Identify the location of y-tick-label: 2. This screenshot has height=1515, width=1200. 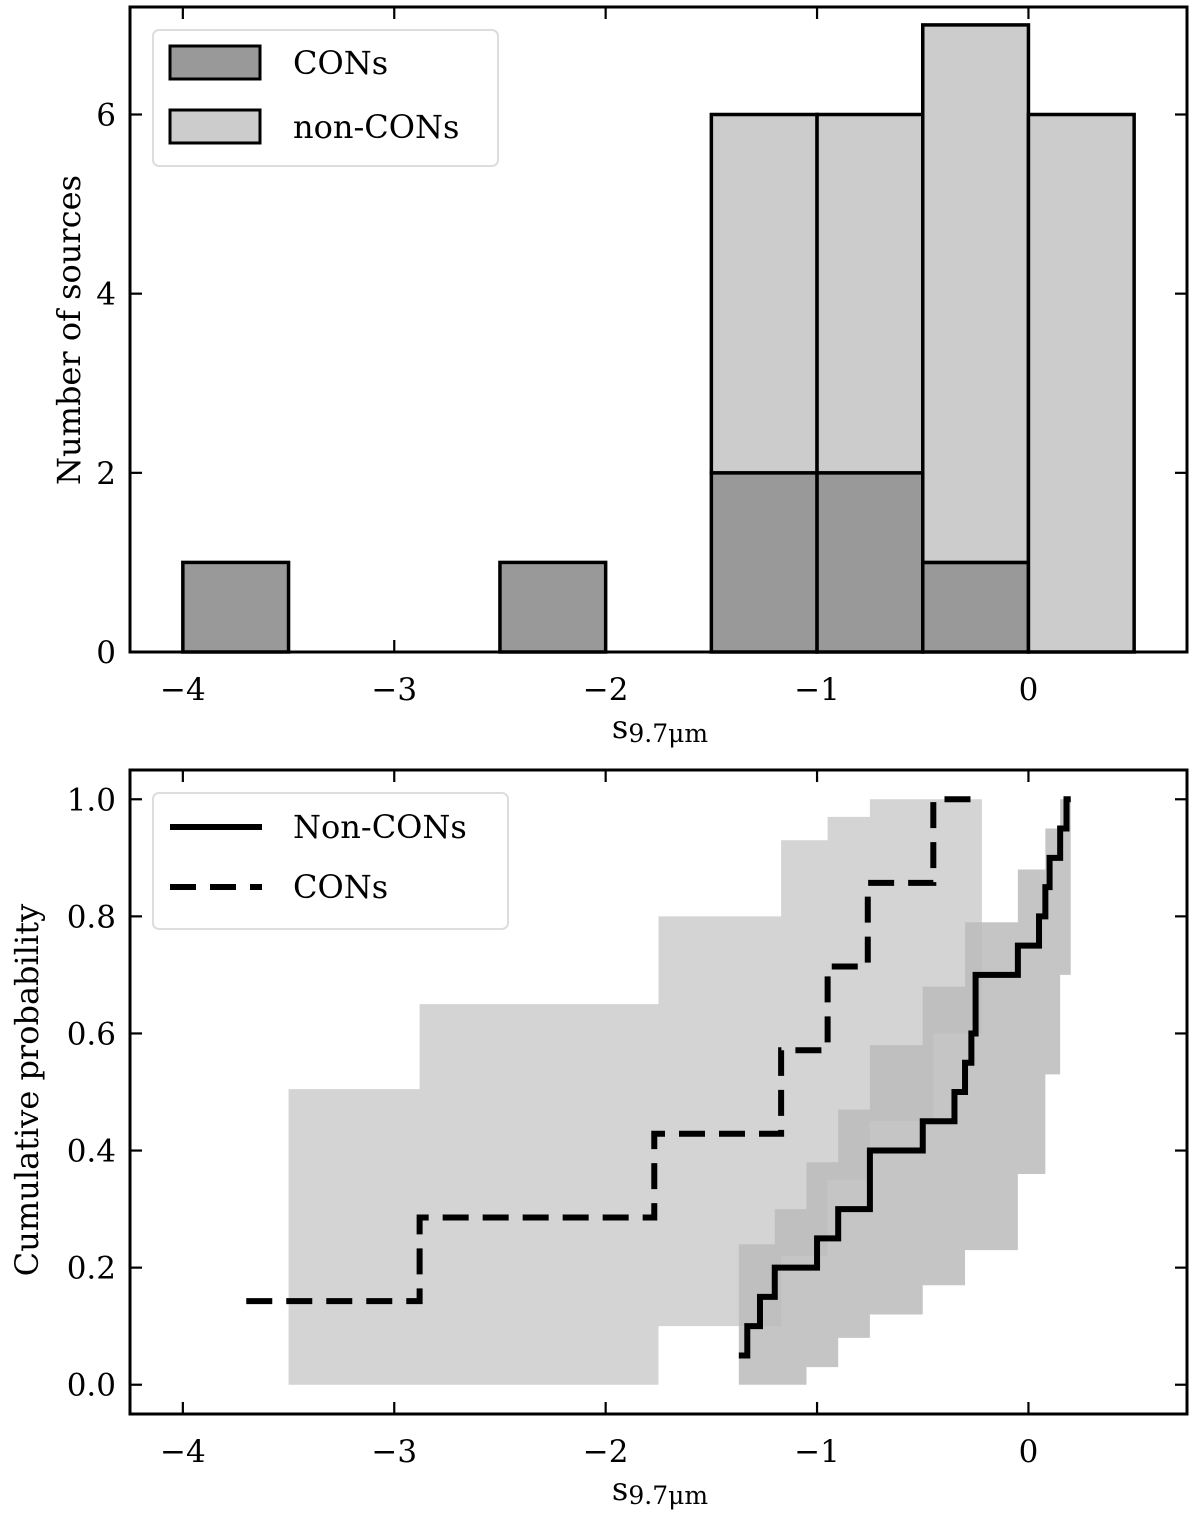
(106, 474).